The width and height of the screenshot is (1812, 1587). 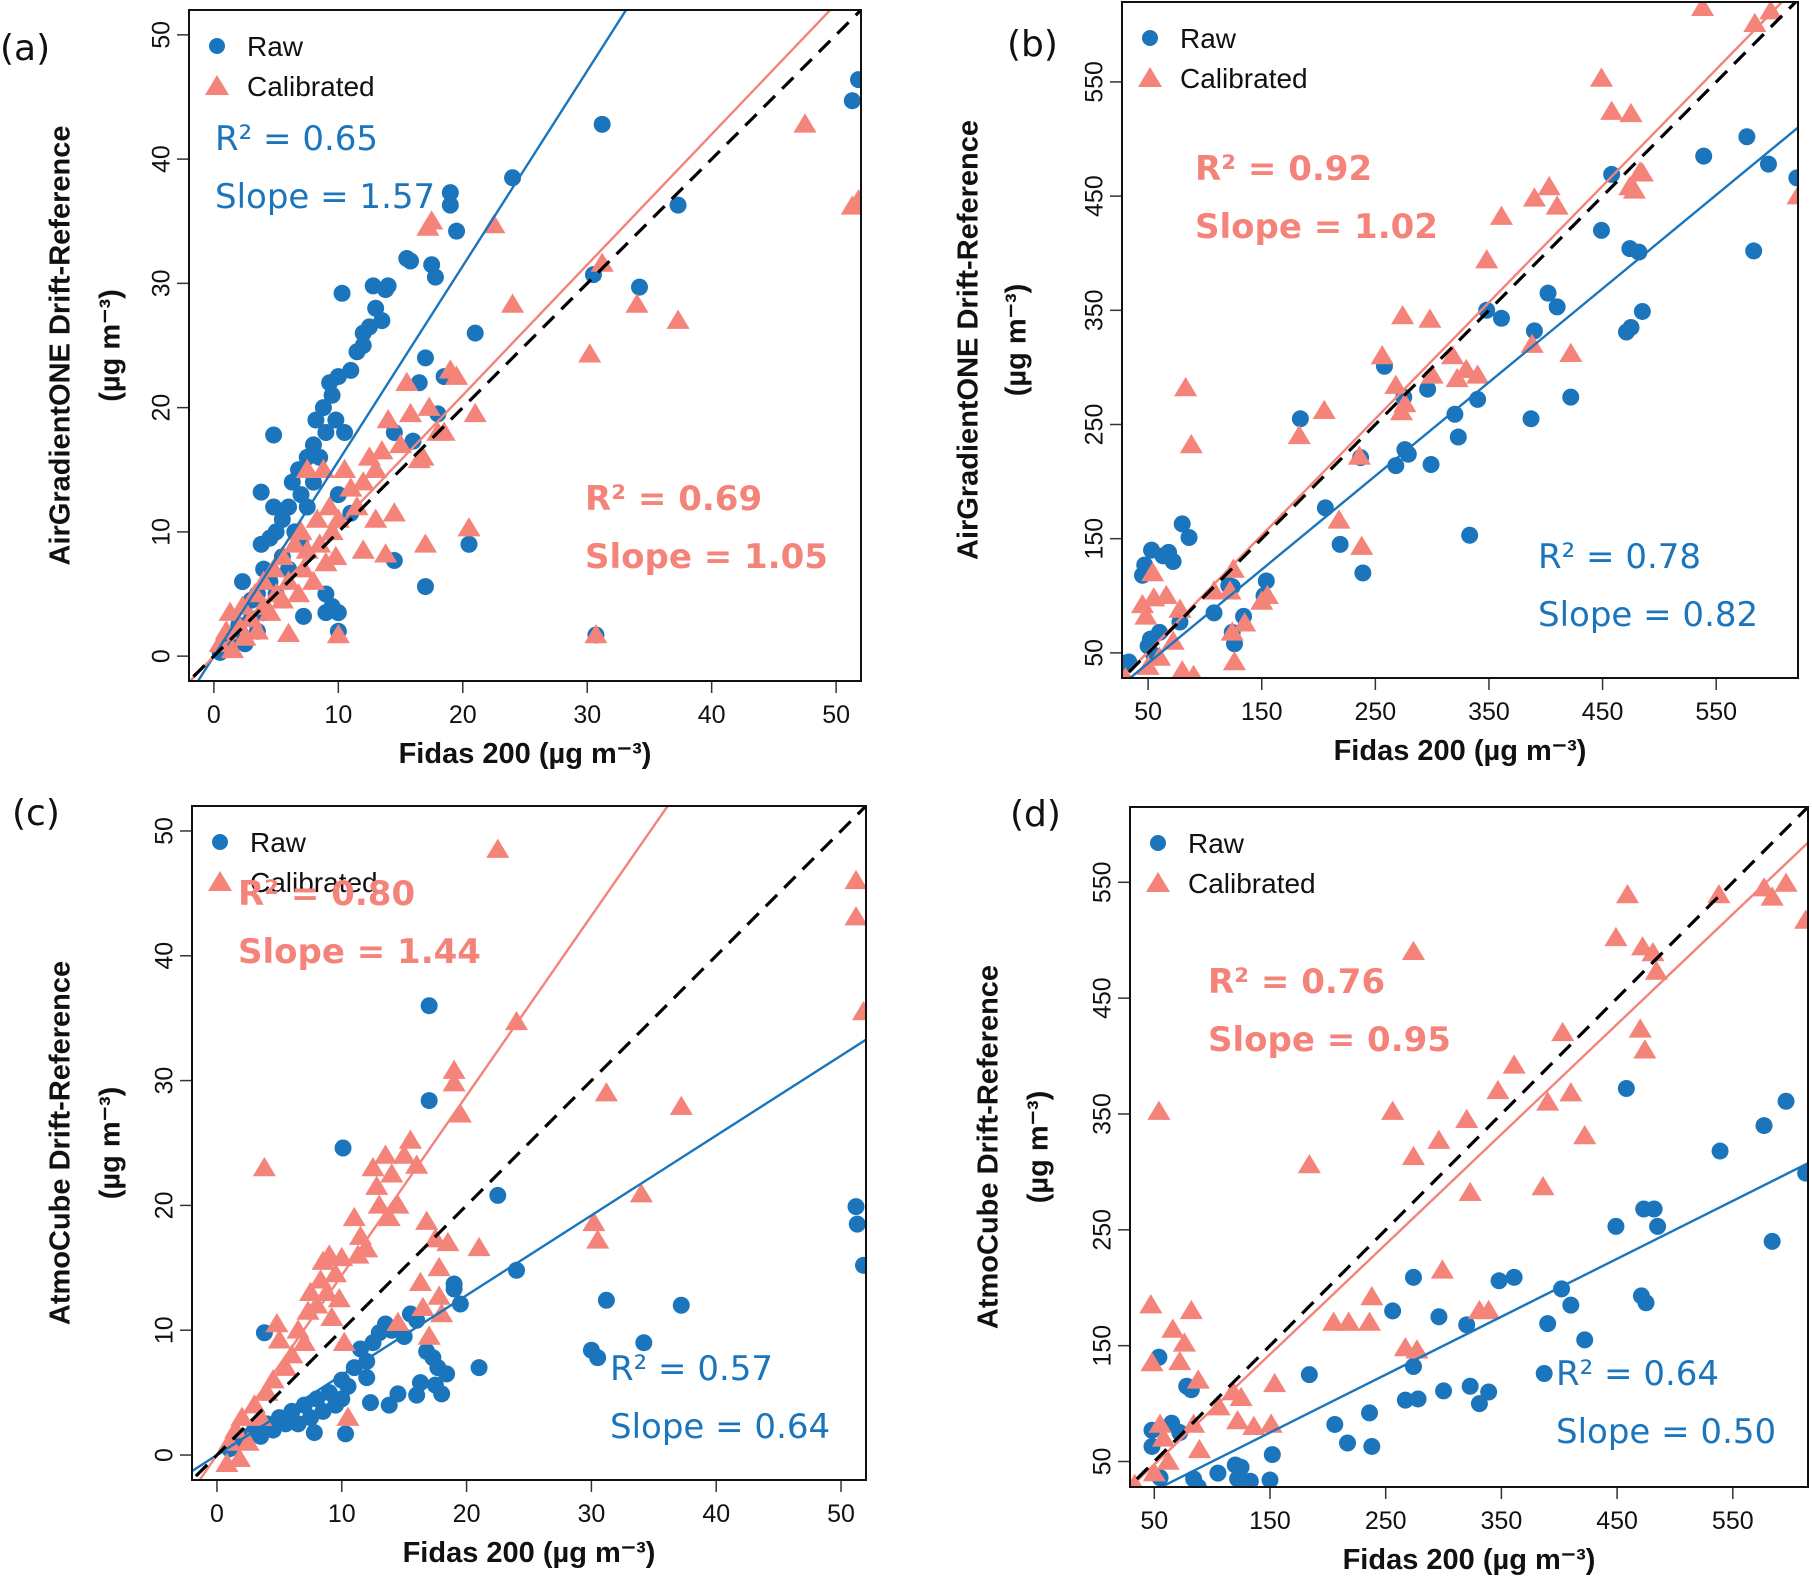 What do you see at coordinates (1103, 1462) in the screenshot?
I see `y-tick-label: 50` at bounding box center [1103, 1462].